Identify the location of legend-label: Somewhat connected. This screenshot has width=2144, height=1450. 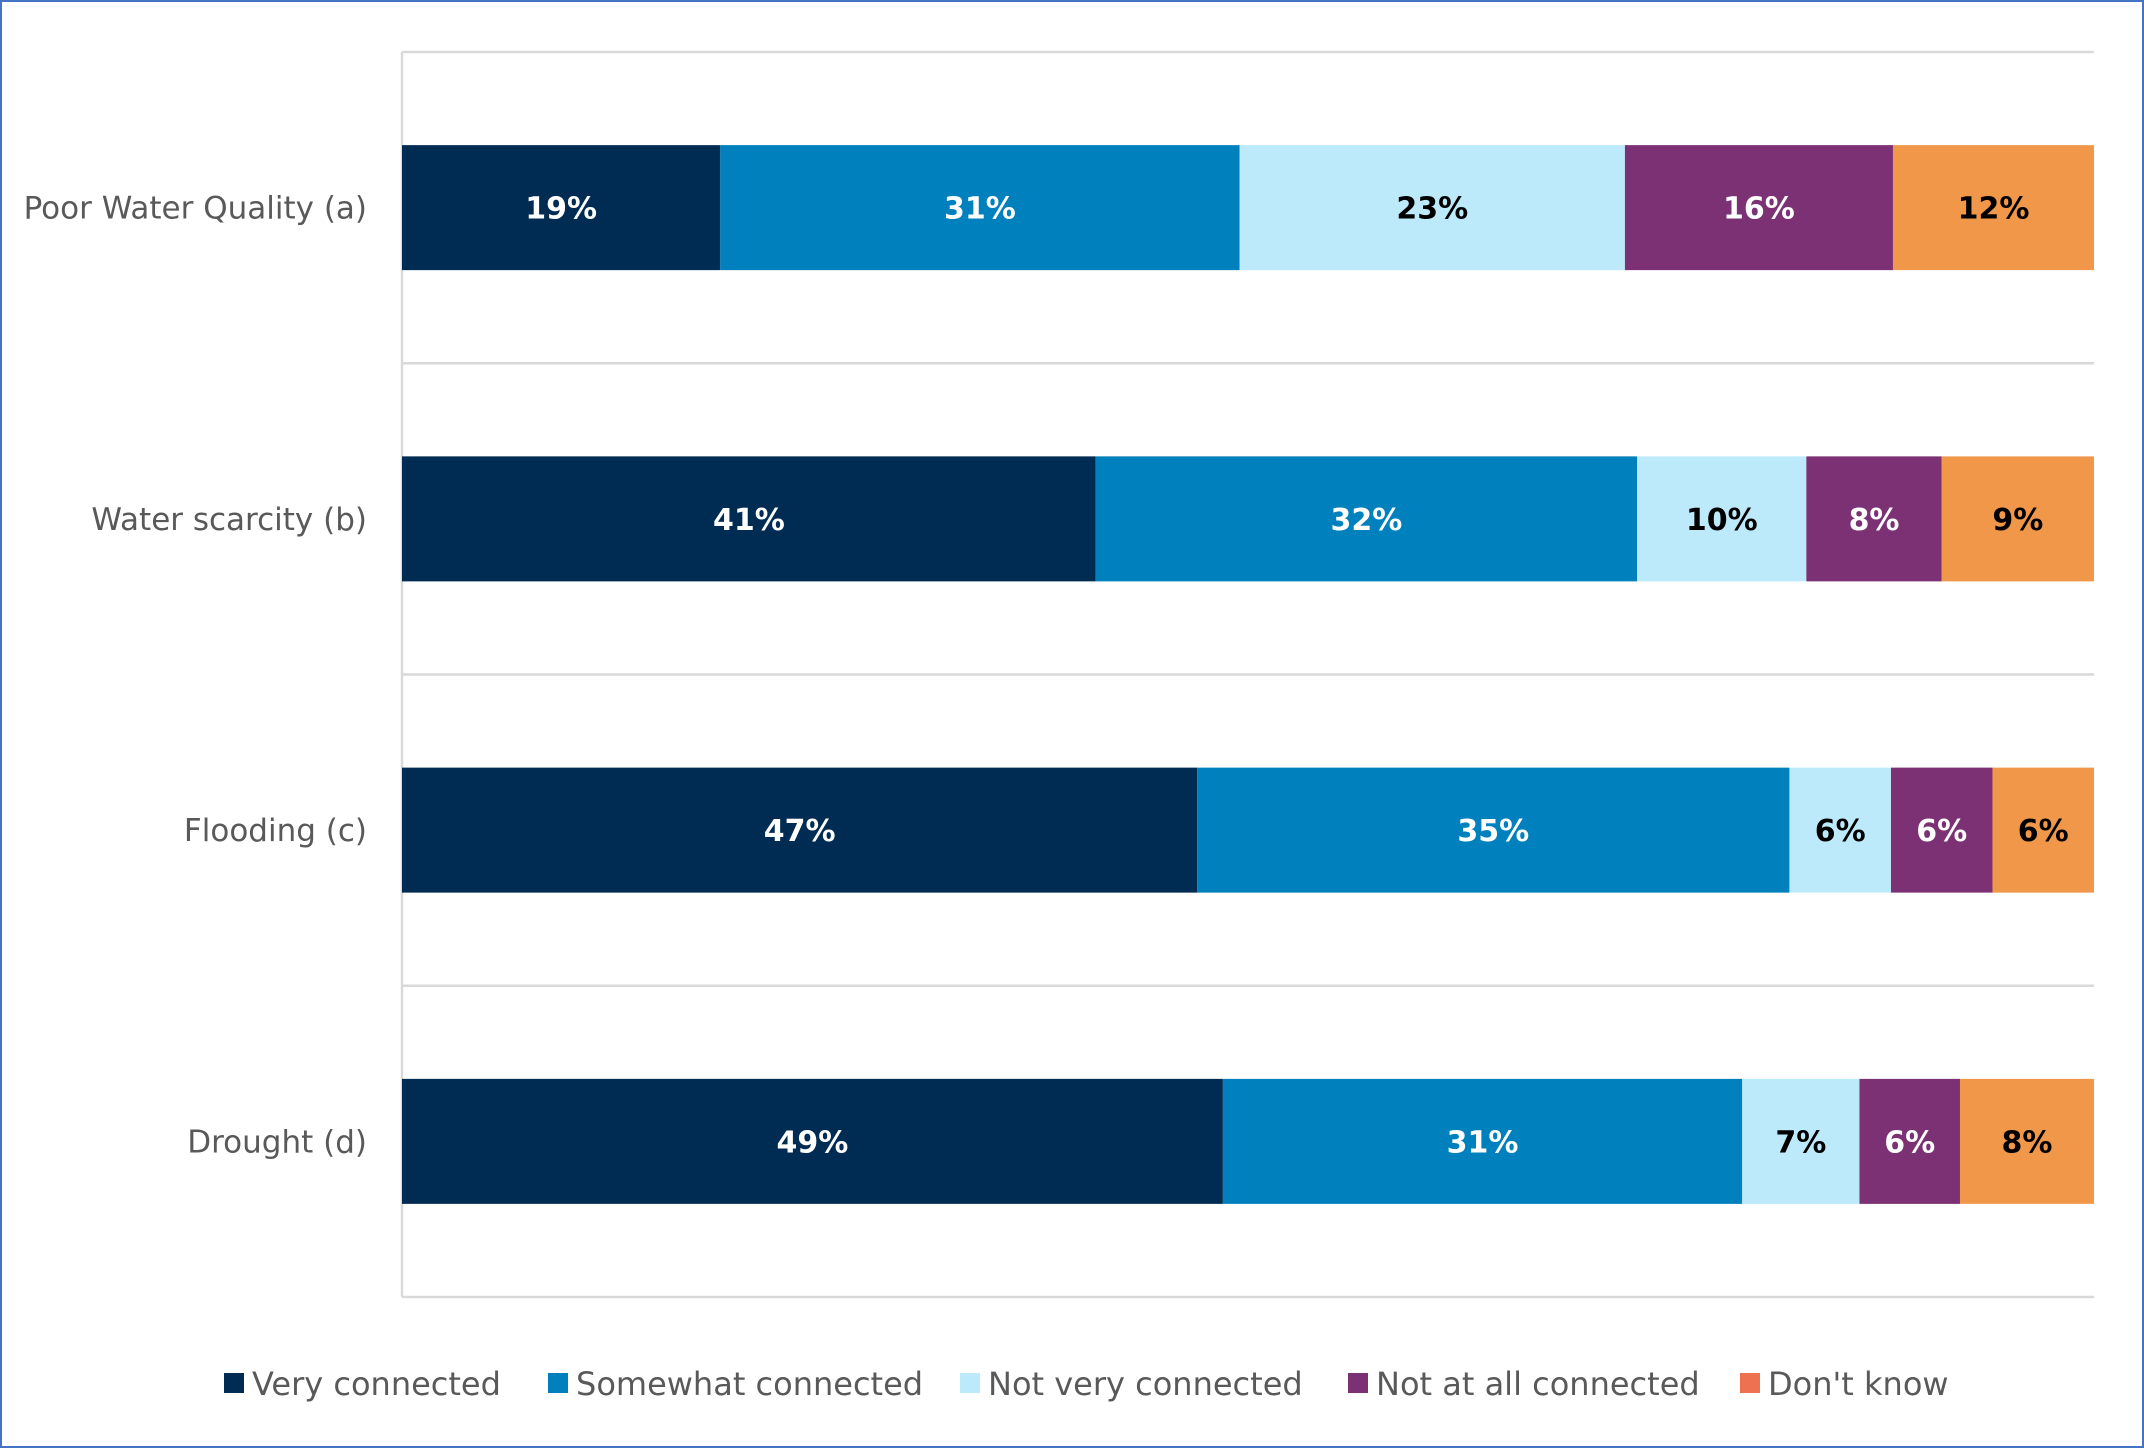
(749, 1384).